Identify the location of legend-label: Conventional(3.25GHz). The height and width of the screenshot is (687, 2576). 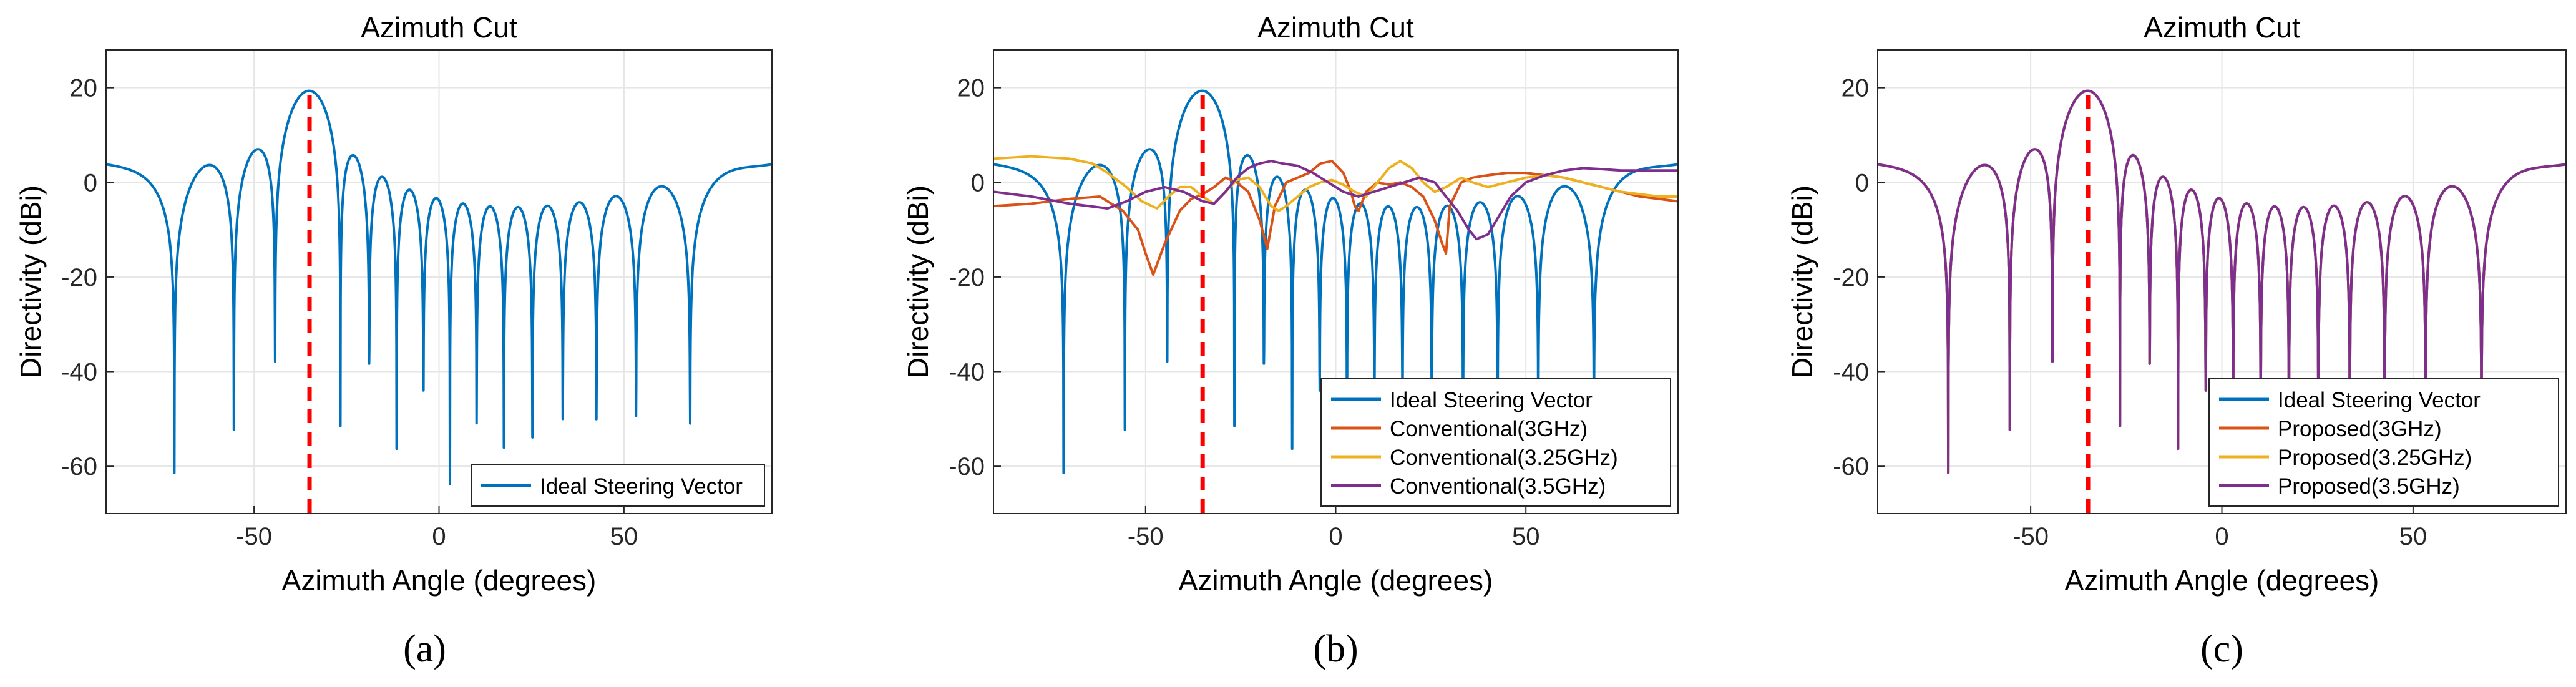
(1504, 458).